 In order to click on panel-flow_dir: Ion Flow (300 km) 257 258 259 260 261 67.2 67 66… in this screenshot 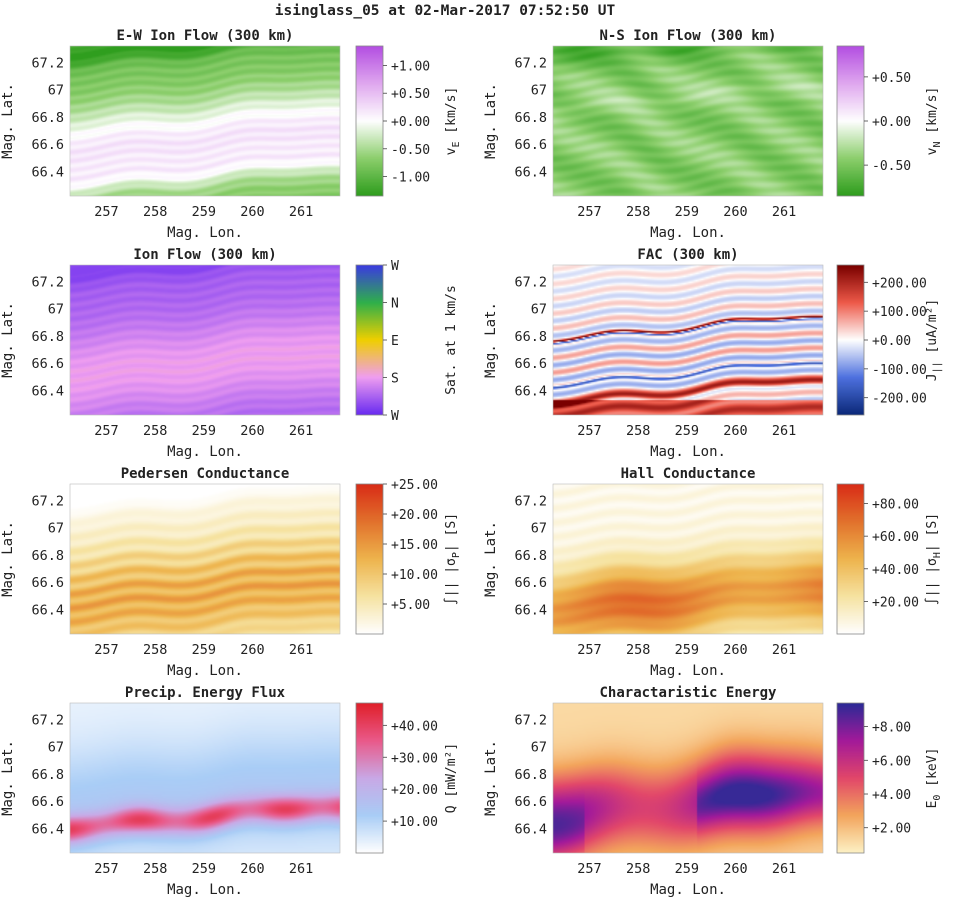, I will do `click(229, 353)`.